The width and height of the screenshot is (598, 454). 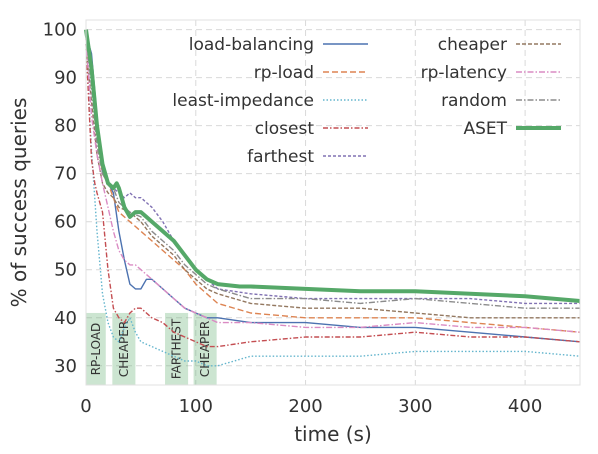 What do you see at coordinates (151, 348) in the screenshot?
I see `phase-bands: RP-LOAD CHEAPER FARTHEST CHEAPER` at bounding box center [151, 348].